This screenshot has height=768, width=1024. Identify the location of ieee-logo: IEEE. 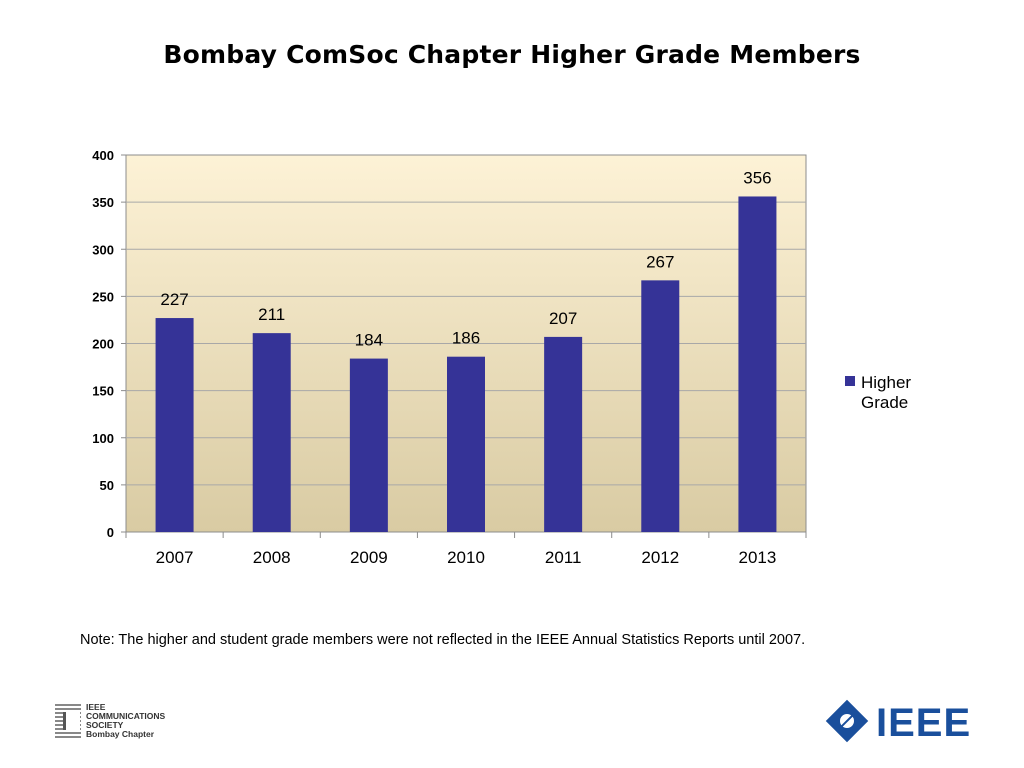
(899, 724).